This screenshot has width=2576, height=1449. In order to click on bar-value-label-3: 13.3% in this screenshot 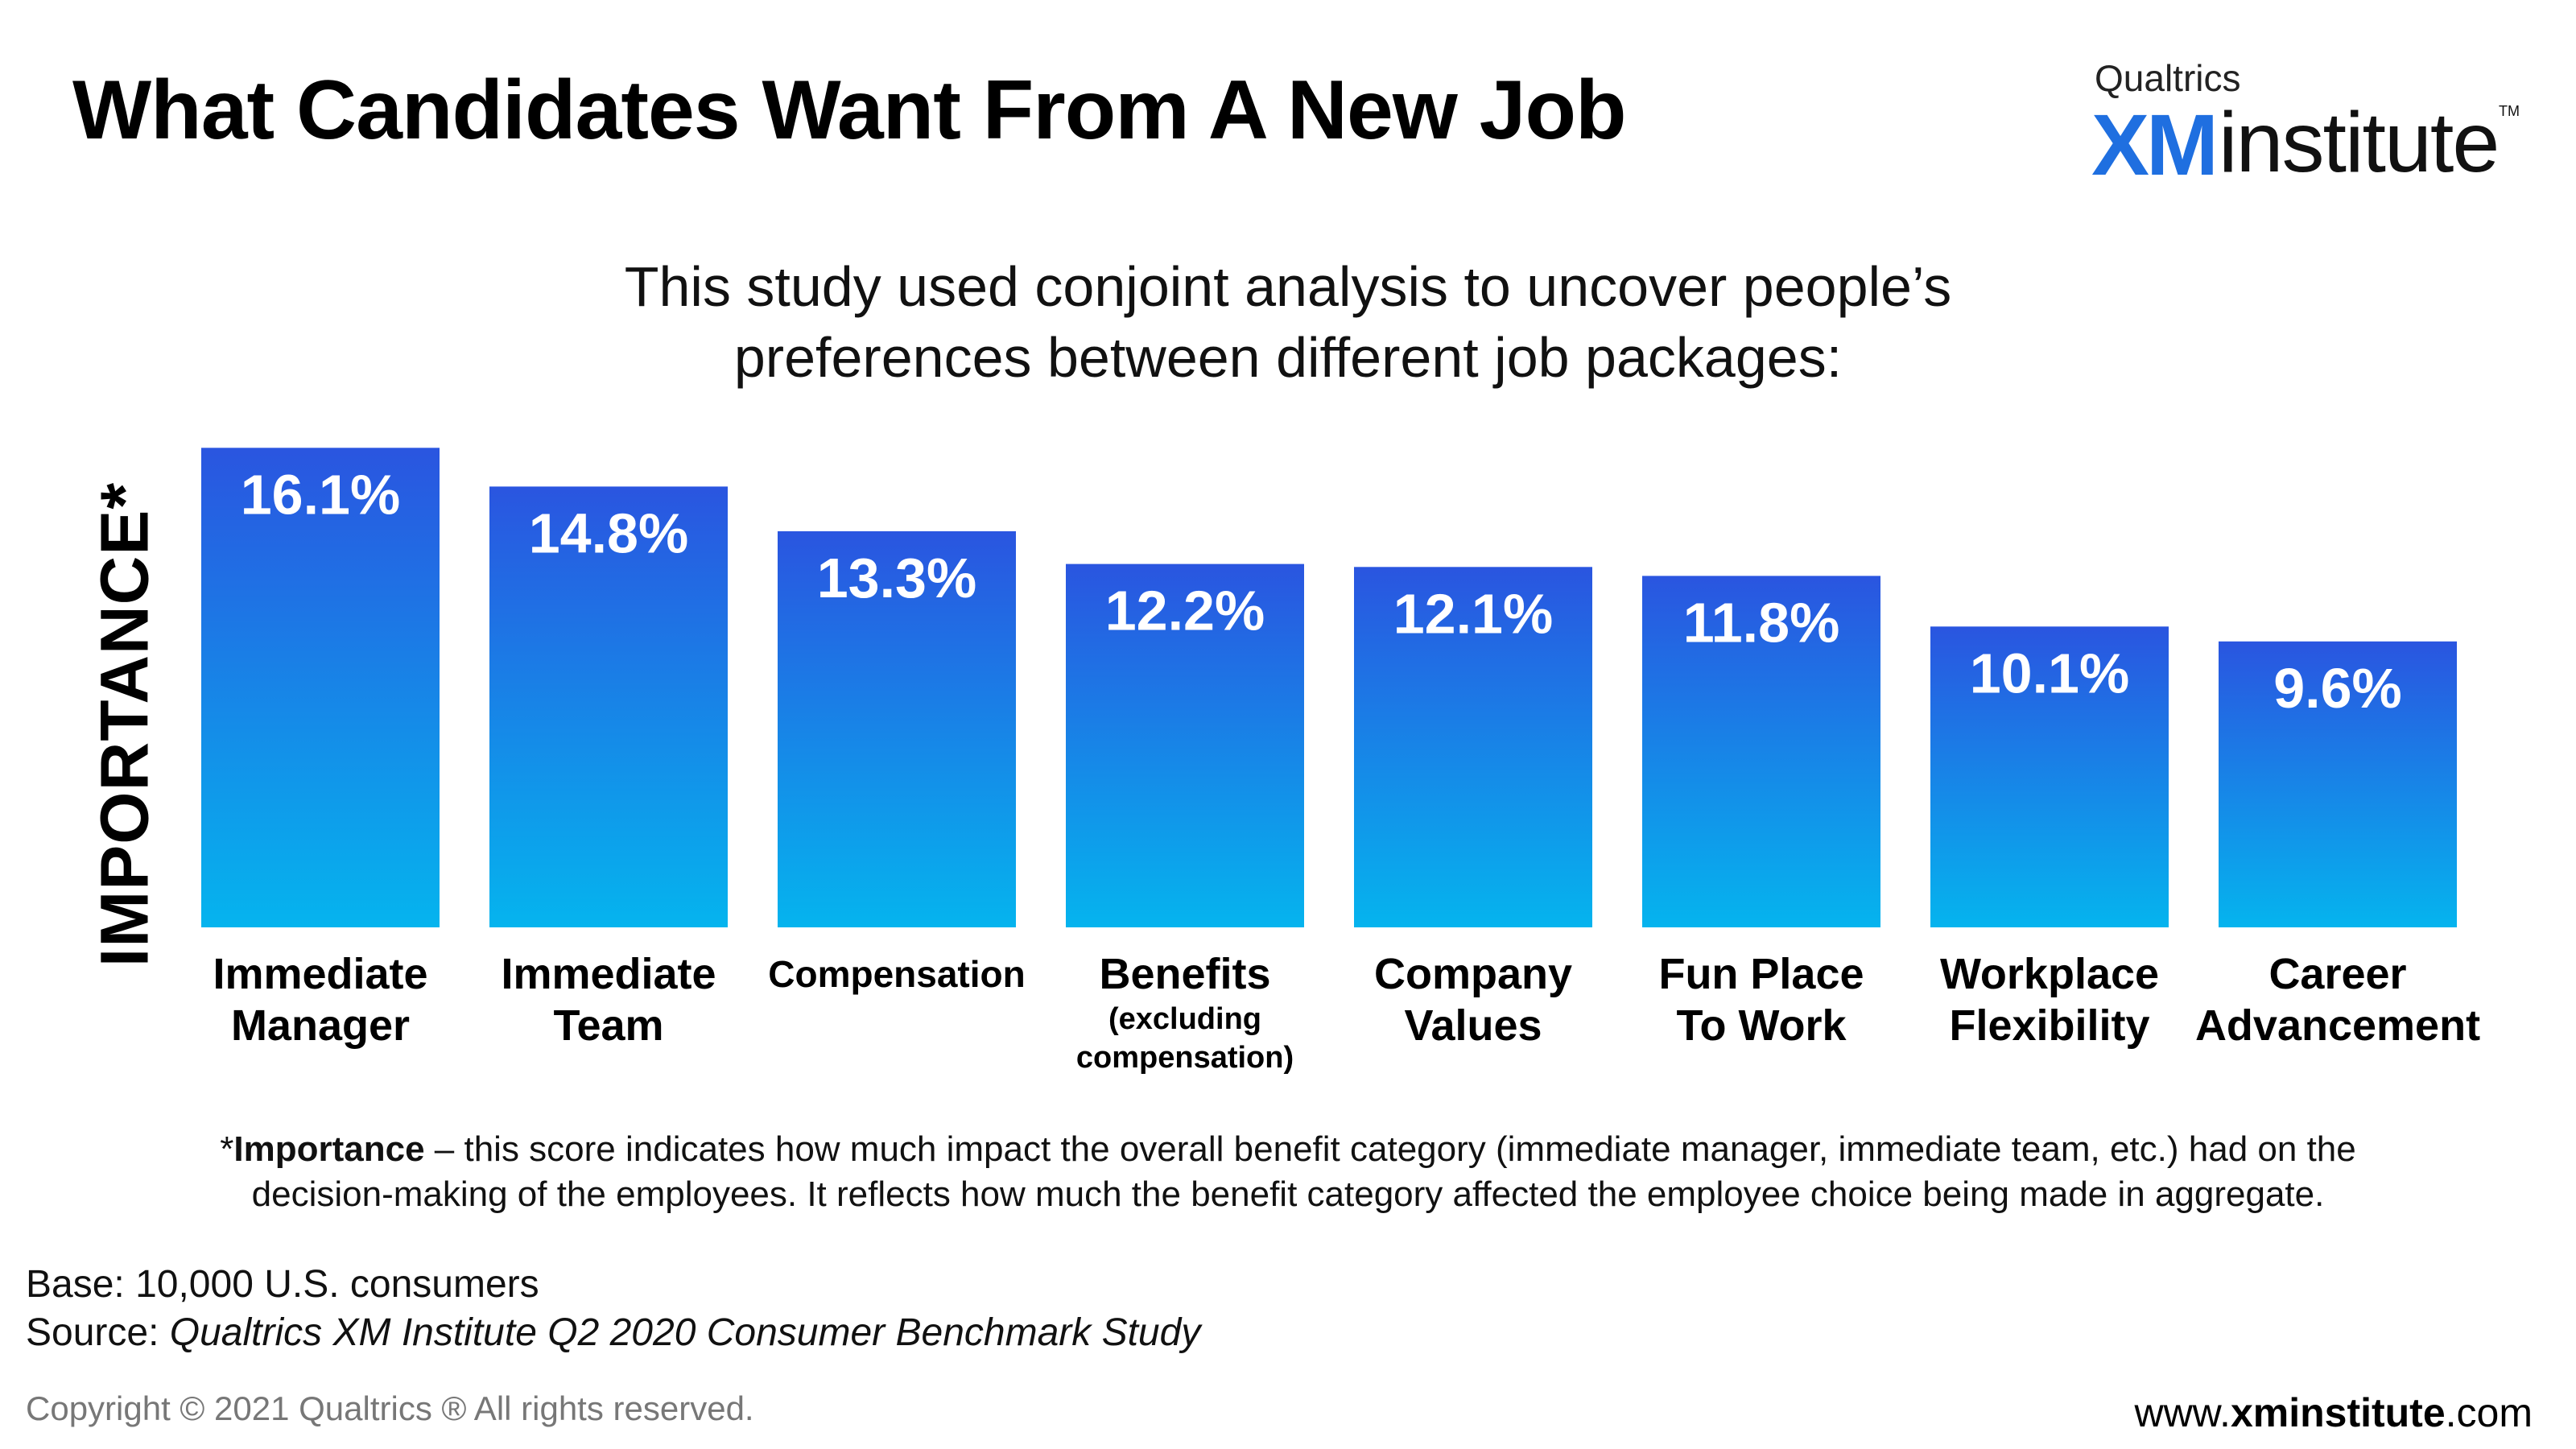, I will do `click(896, 578)`.